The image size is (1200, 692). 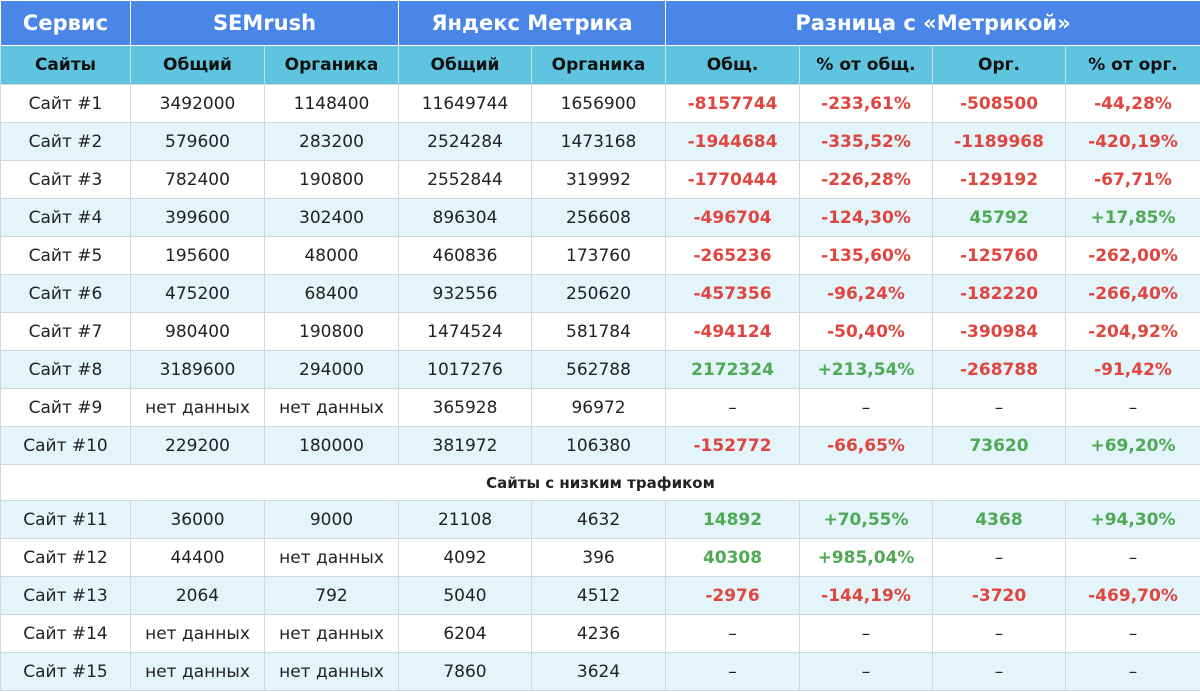 I want to click on cell: 381972, so click(x=465, y=445).